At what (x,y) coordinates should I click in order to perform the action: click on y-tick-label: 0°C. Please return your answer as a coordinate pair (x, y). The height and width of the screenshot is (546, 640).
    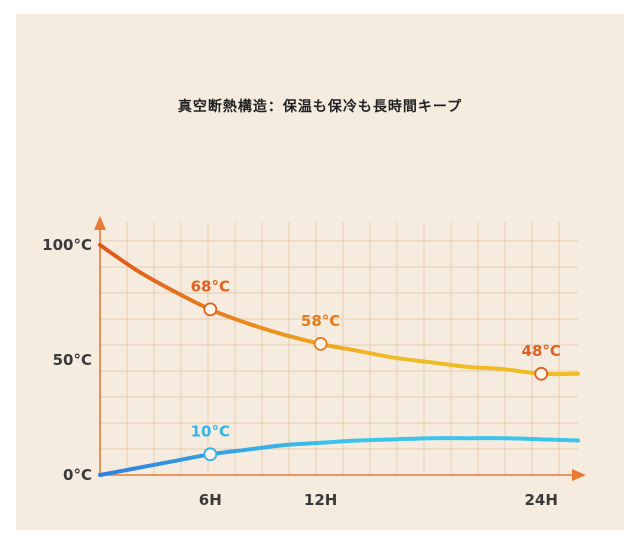
    Looking at the image, I should click on (77, 475).